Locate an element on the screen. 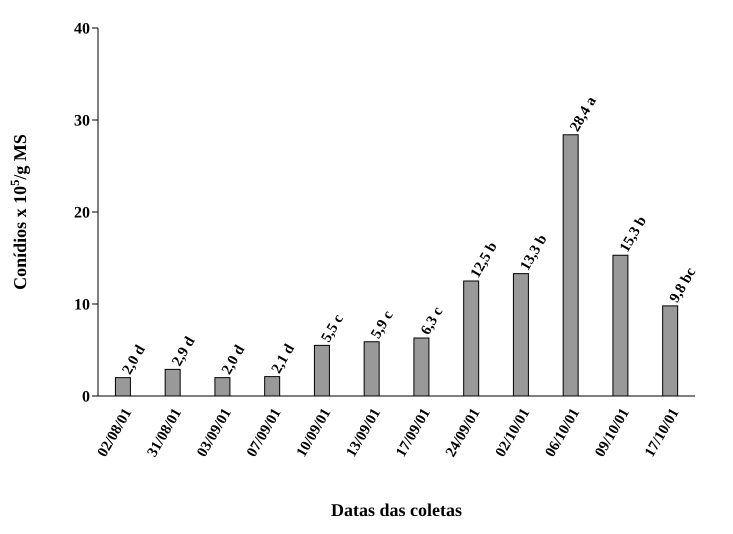 This screenshot has height=534, width=733. data-label: 6,3 c is located at coordinates (432, 321).